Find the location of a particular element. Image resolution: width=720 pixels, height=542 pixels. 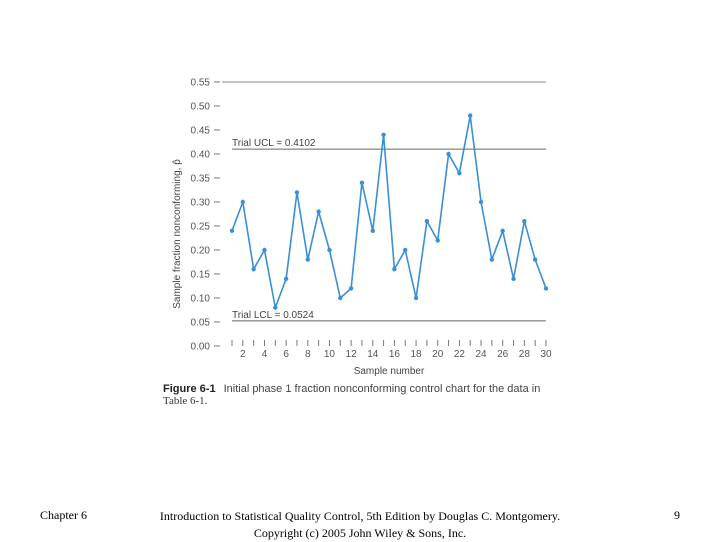

y-tick-label: 0.50 is located at coordinates (201, 107).